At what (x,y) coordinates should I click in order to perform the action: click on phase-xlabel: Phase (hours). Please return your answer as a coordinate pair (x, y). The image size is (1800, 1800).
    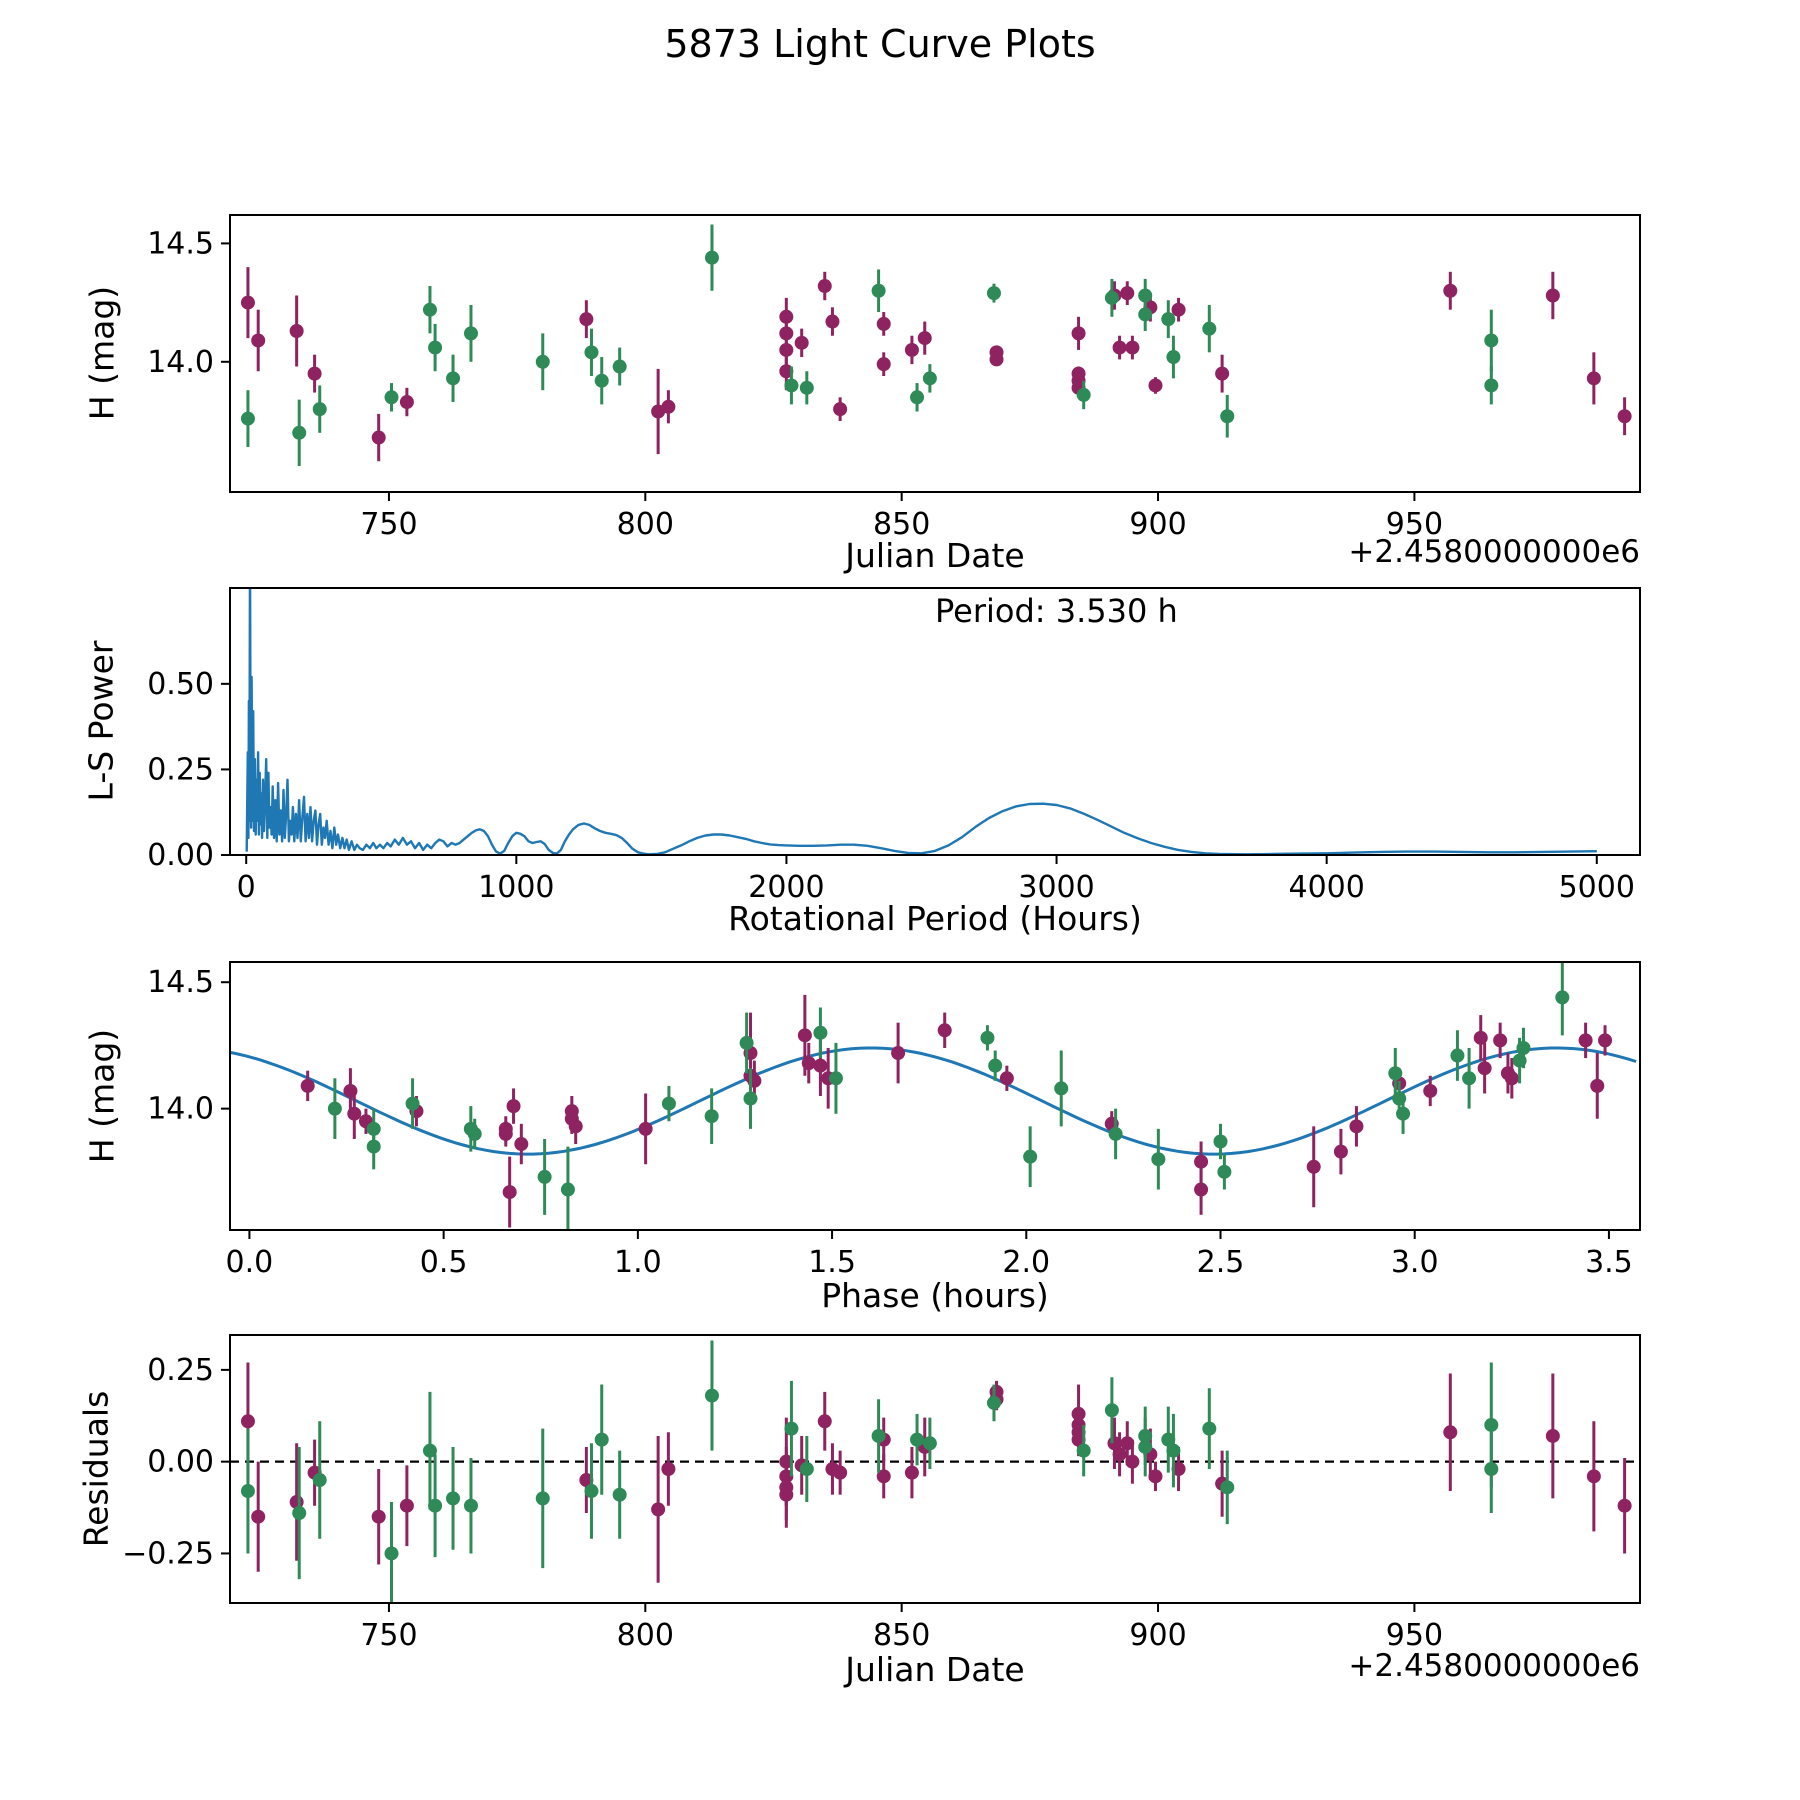
    Looking at the image, I should click on (935, 1295).